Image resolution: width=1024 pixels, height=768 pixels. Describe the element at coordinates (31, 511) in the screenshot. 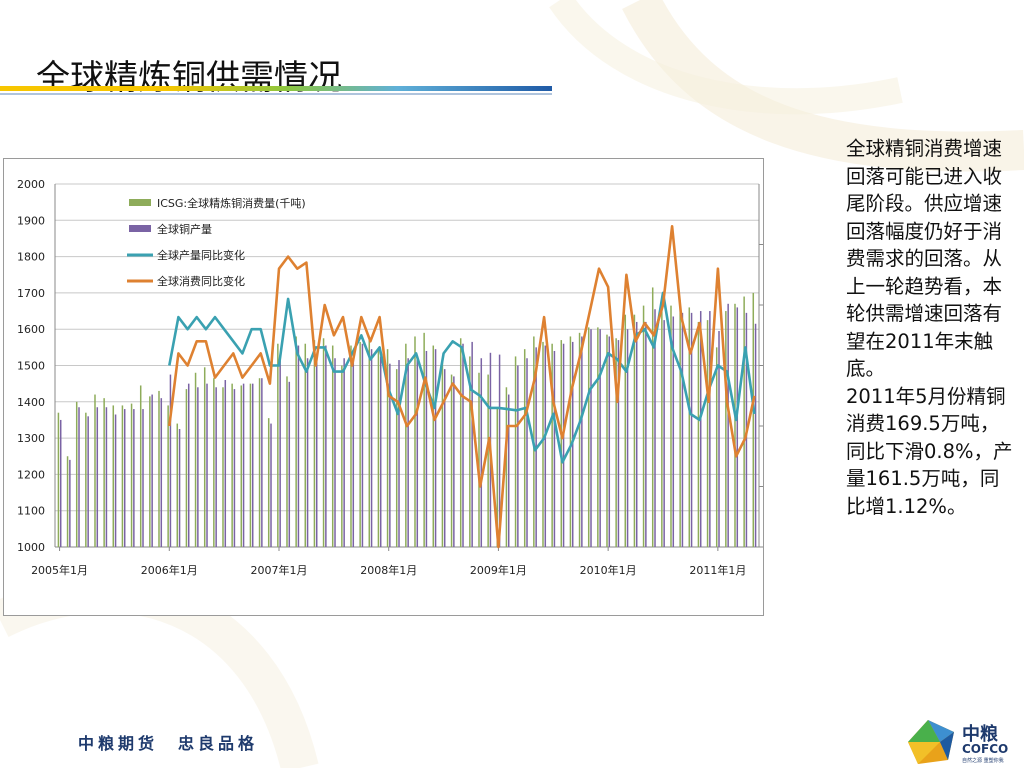

I see `y-tick-label: 1100` at that location.